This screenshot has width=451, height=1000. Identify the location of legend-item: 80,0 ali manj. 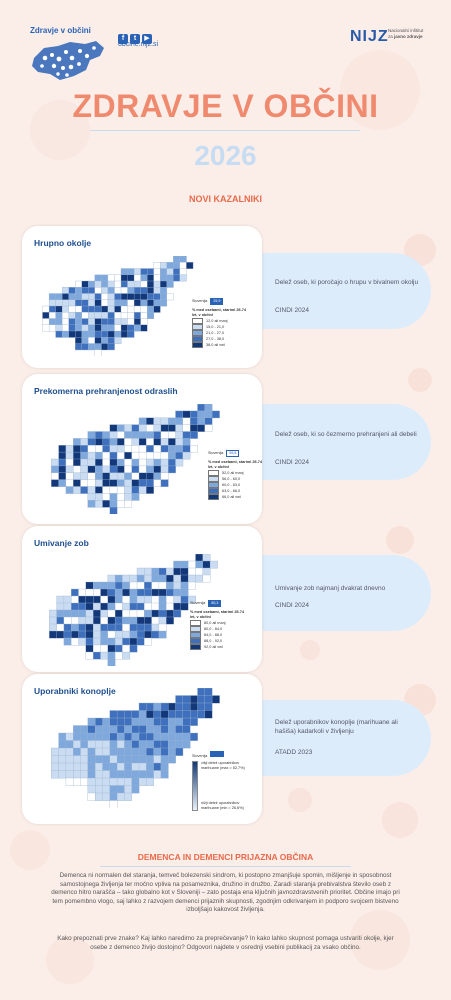
(215, 622).